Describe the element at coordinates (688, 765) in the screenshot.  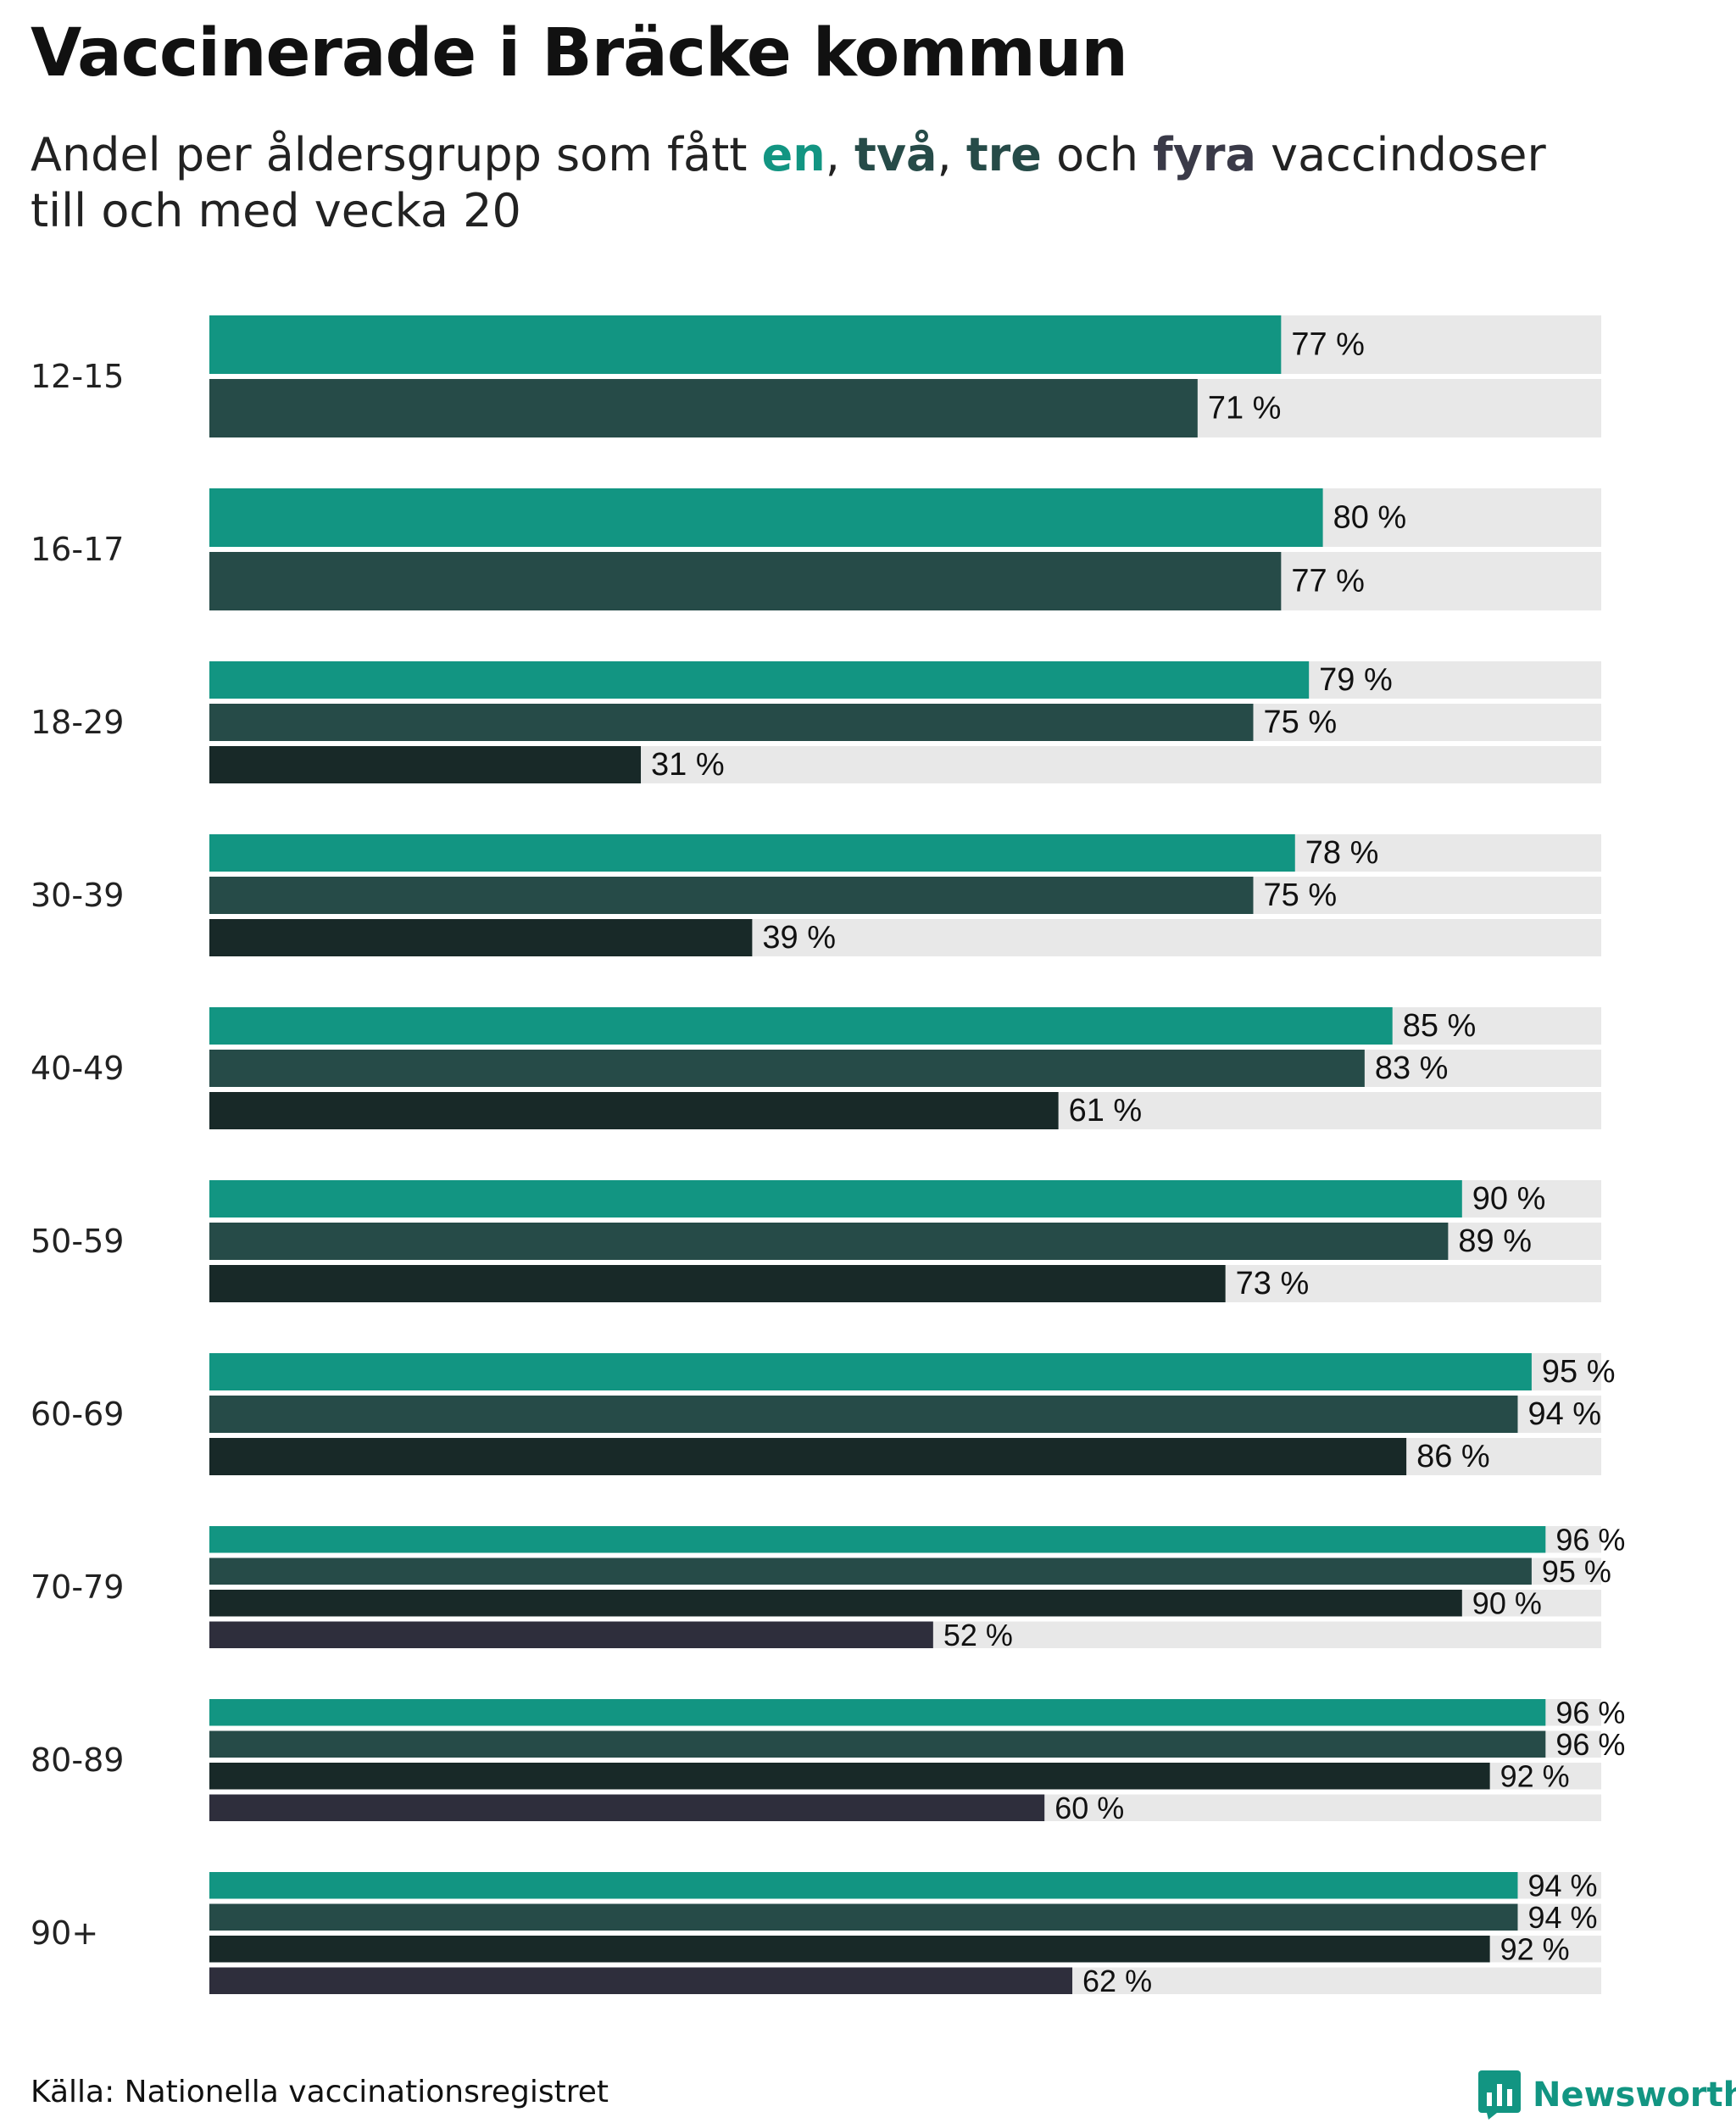
I see `value-label: 31 %` at that location.